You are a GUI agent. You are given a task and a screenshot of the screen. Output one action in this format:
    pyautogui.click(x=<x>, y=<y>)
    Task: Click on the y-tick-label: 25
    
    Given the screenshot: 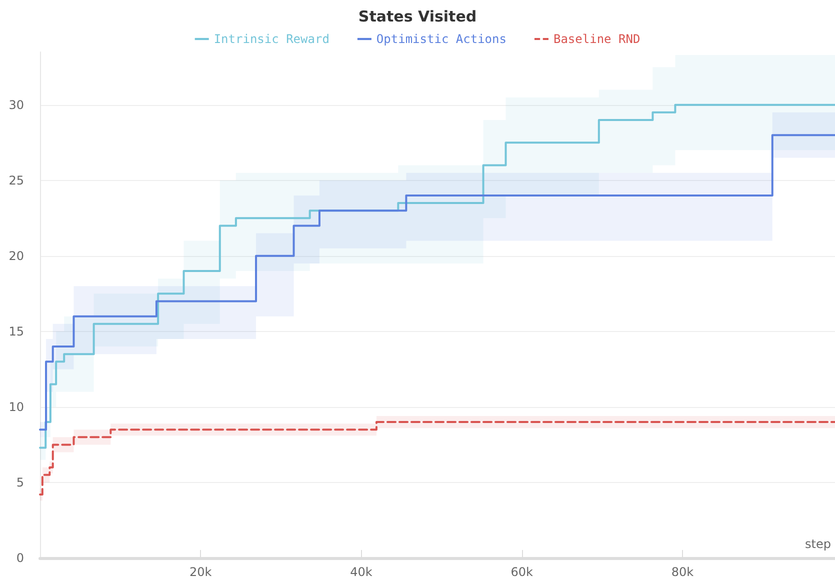 What is the action you would take?
    pyautogui.click(x=16, y=180)
    